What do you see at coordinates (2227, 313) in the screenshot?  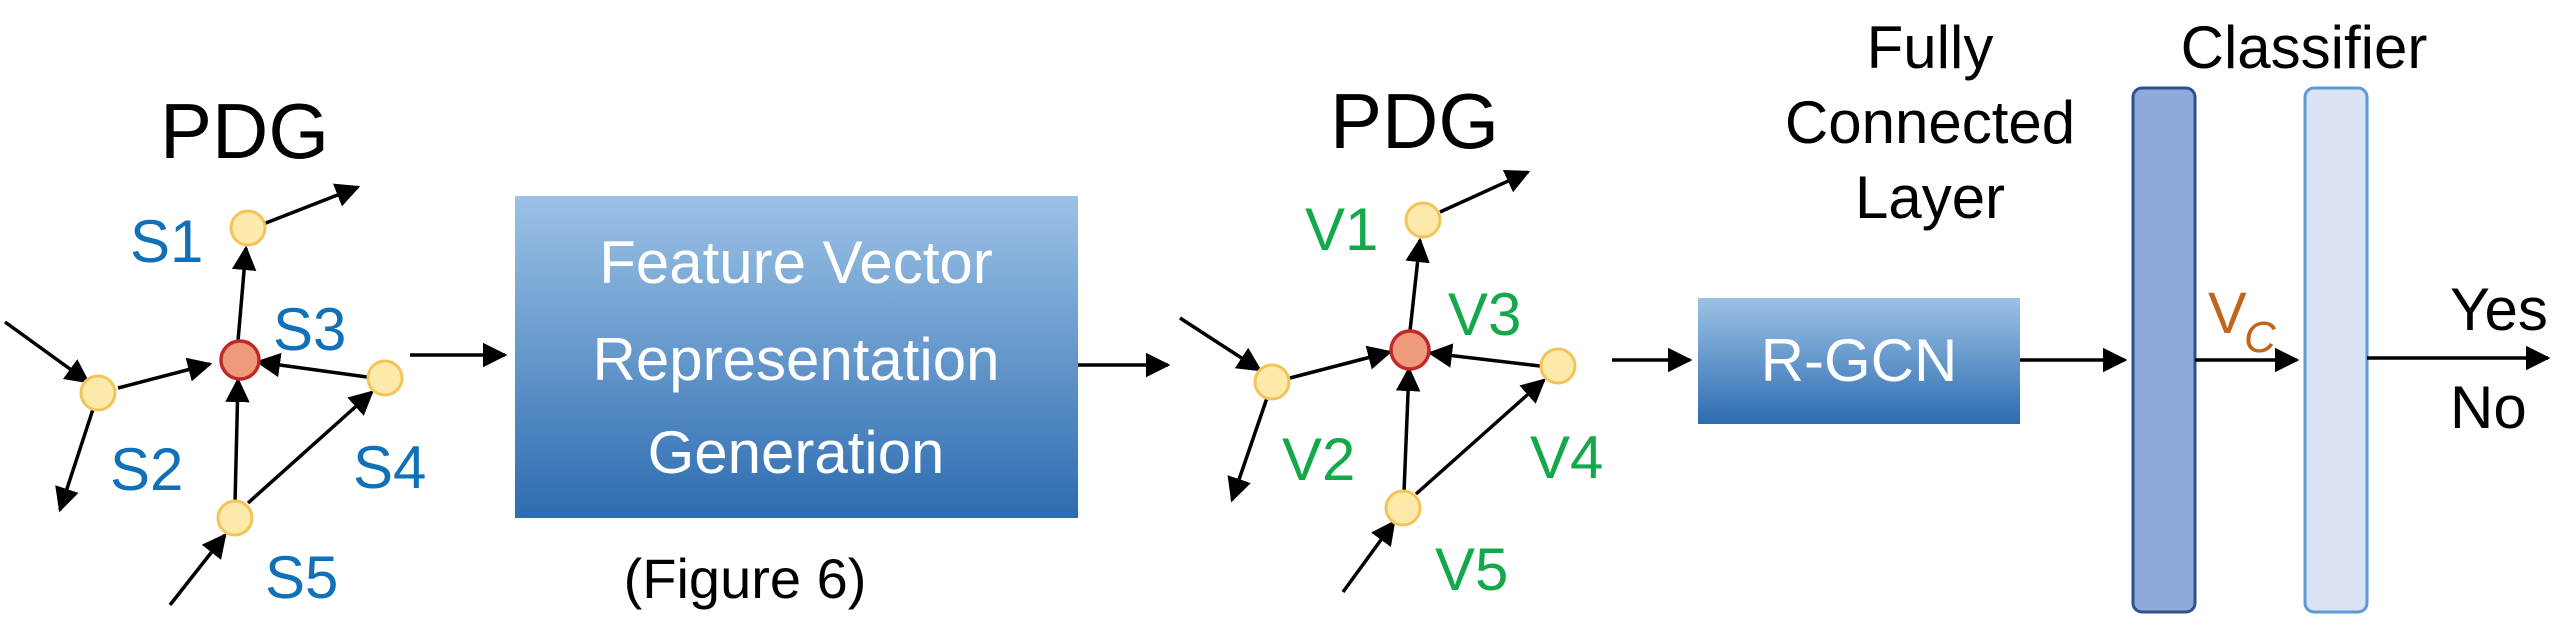 I see `vc-base: V` at bounding box center [2227, 313].